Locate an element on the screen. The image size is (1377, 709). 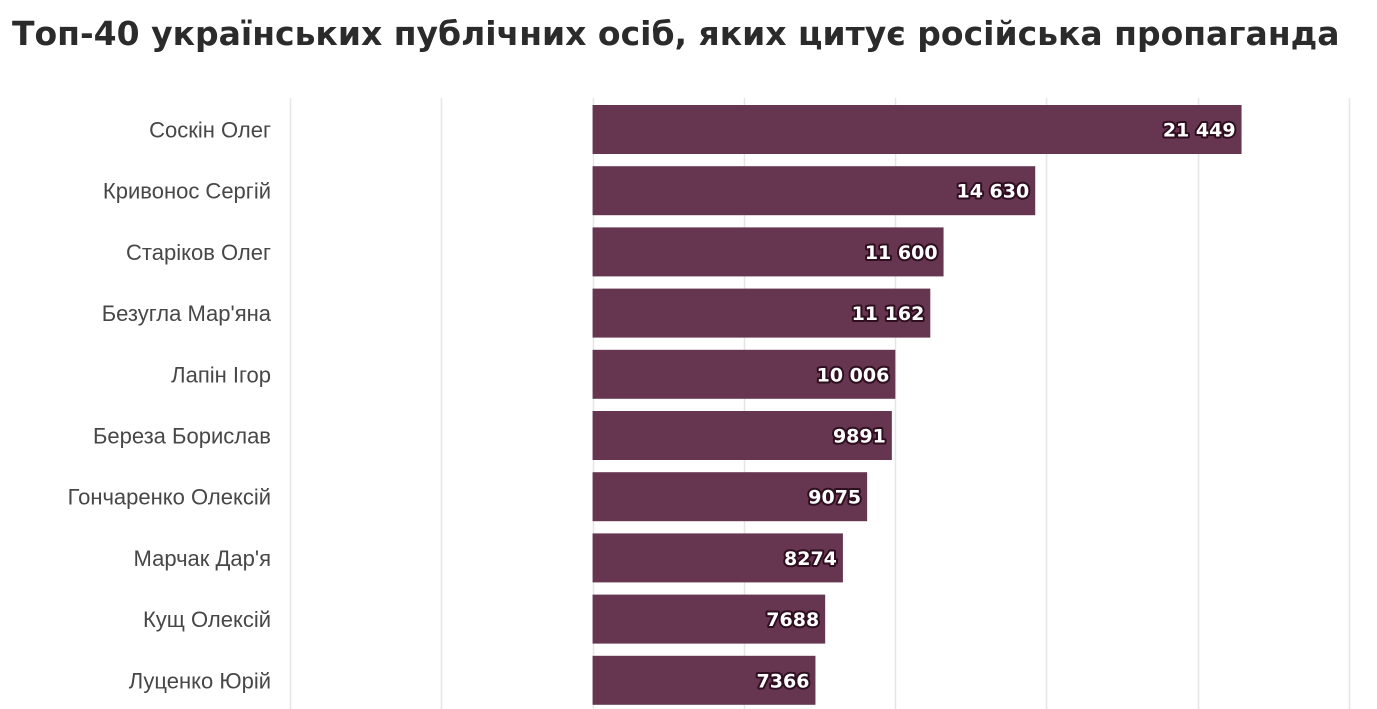
category-label: Марчак Дар'я is located at coordinates (202, 558).